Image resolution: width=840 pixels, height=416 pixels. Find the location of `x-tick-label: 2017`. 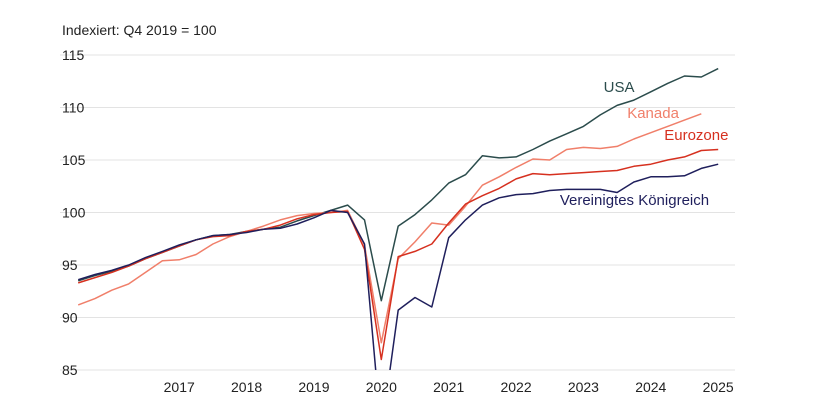

x-tick-label: 2017 is located at coordinates (179, 387).